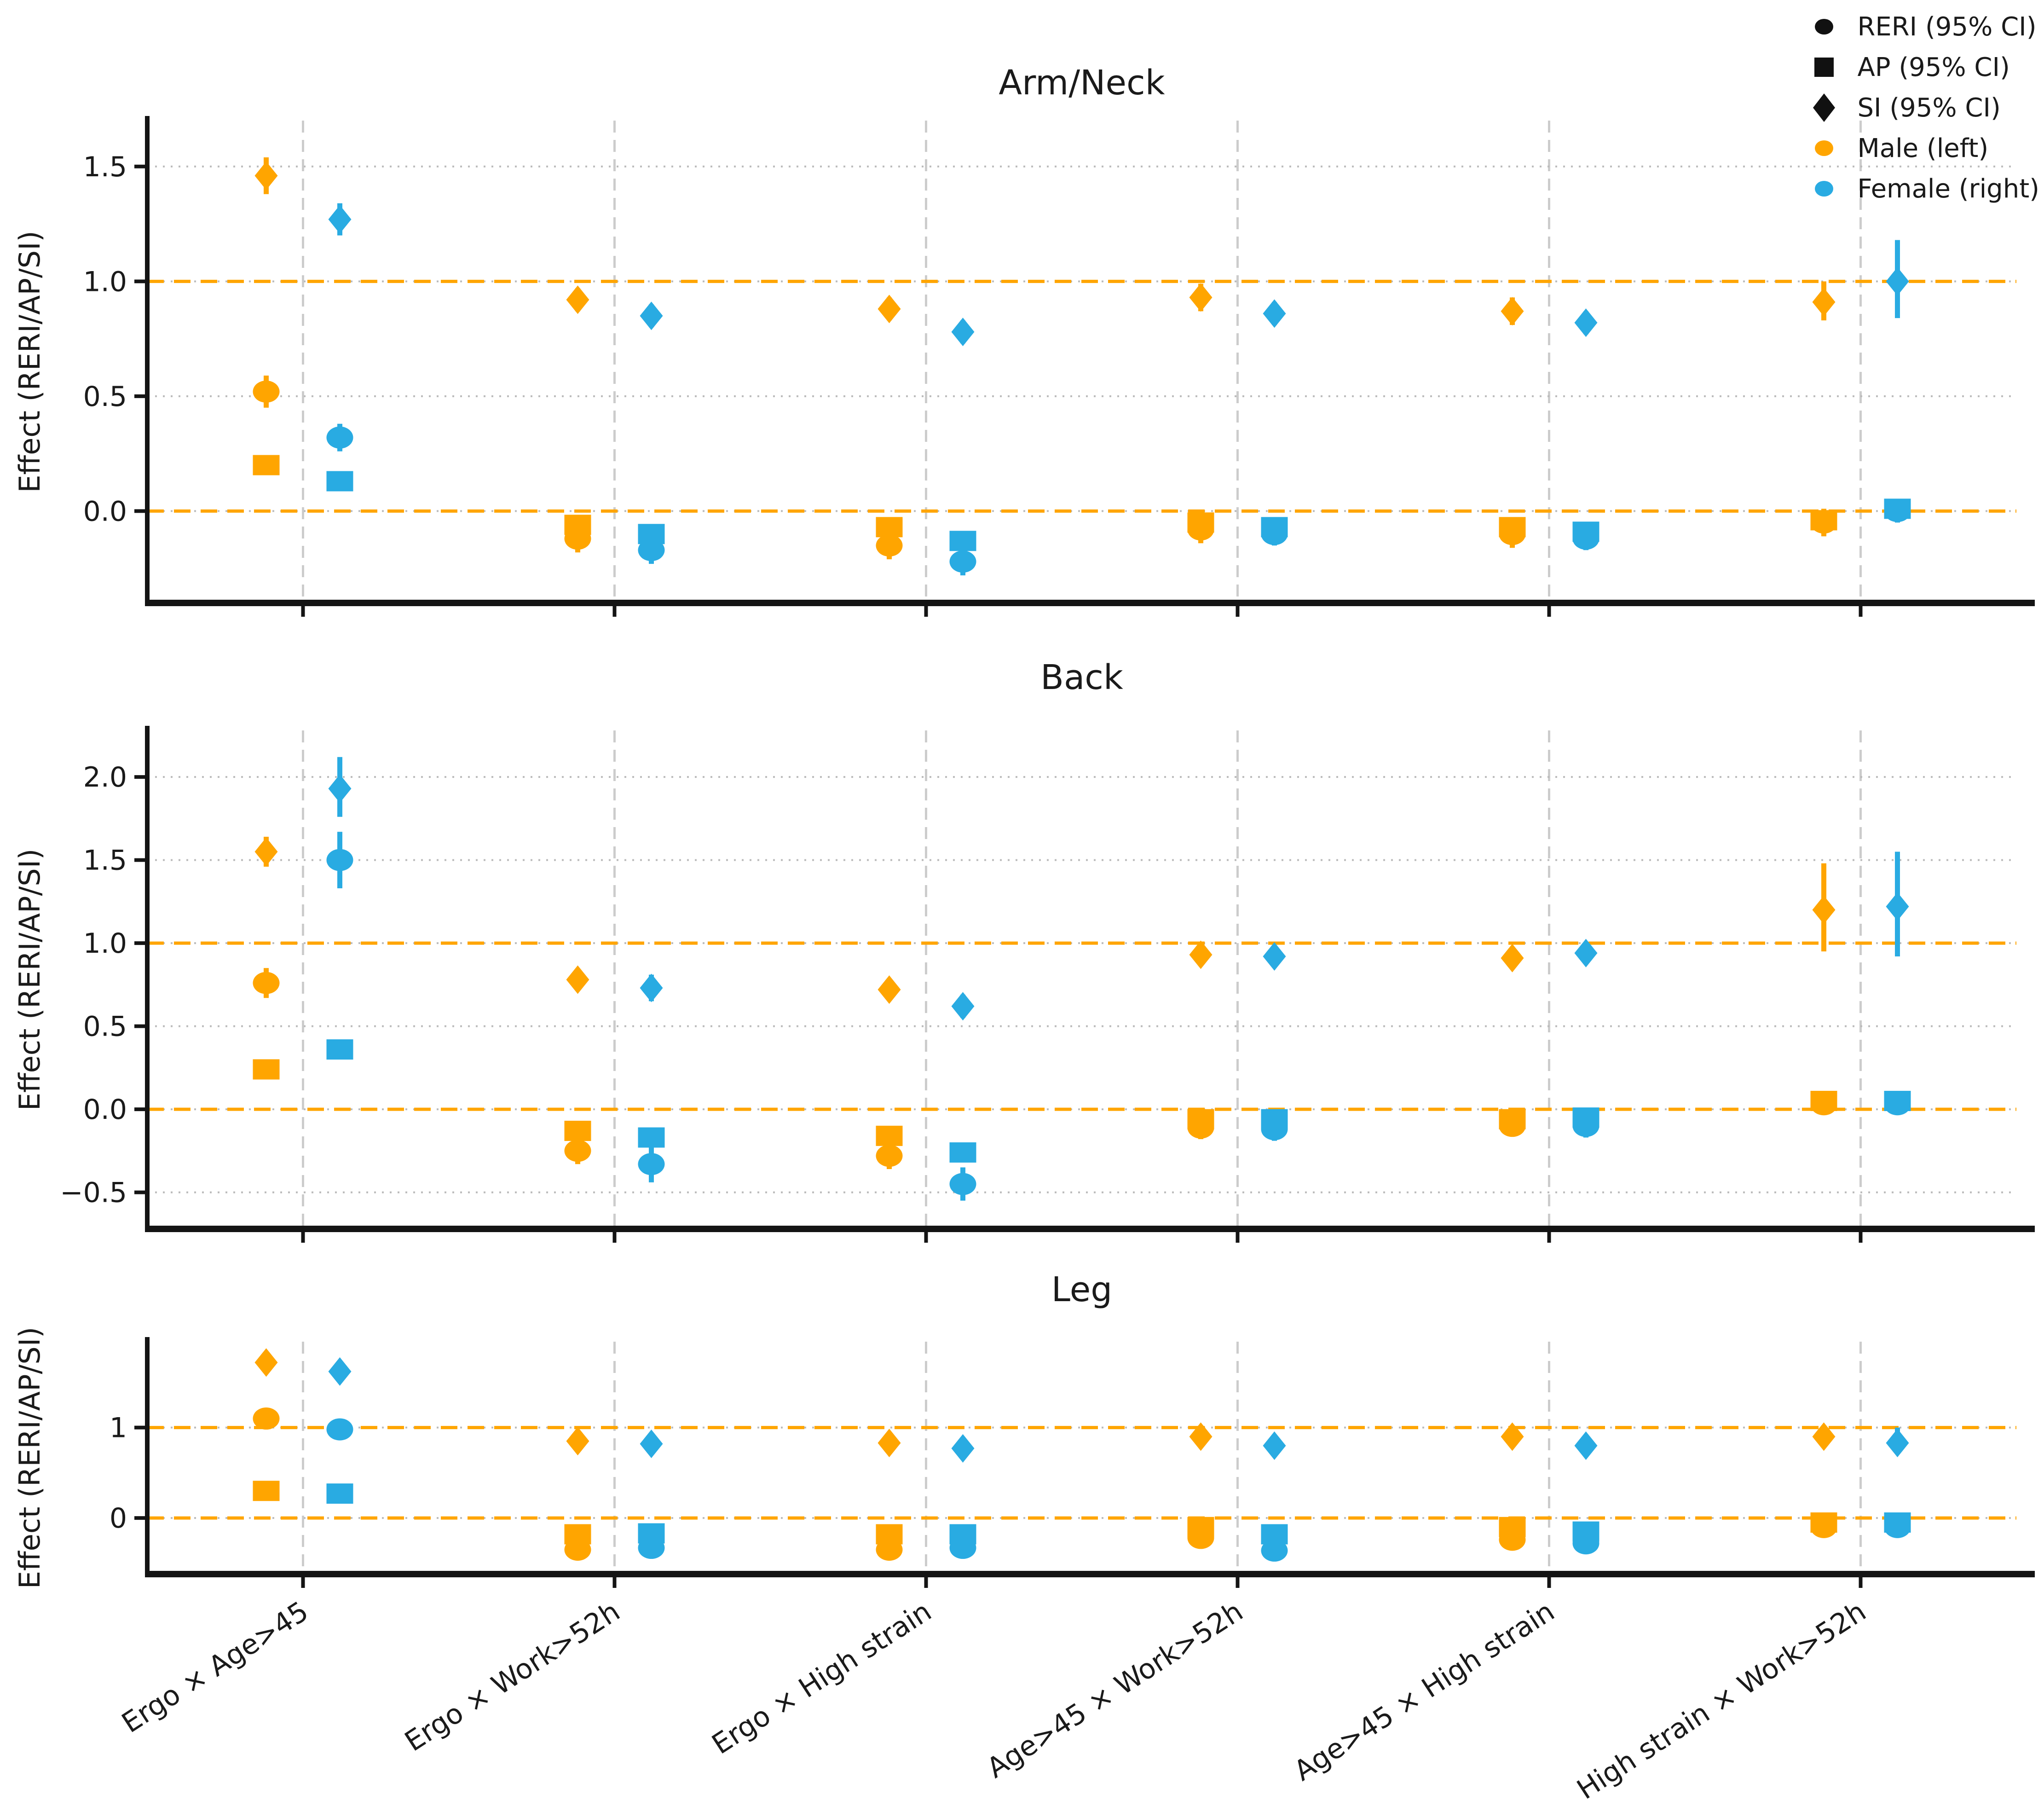 This screenshot has width=2044, height=1801. What do you see at coordinates (1081, 1289) in the screenshot?
I see `panel-title: Leg` at bounding box center [1081, 1289].